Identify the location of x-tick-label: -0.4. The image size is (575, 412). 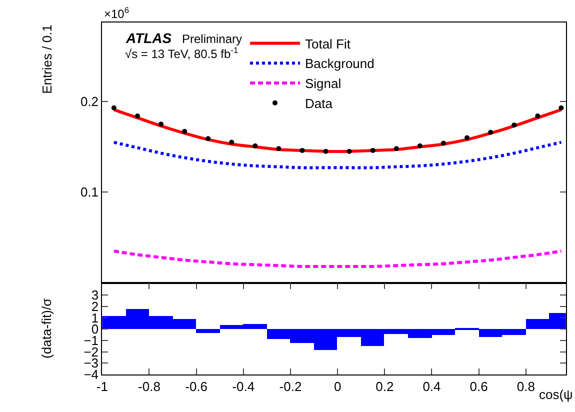
(243, 386).